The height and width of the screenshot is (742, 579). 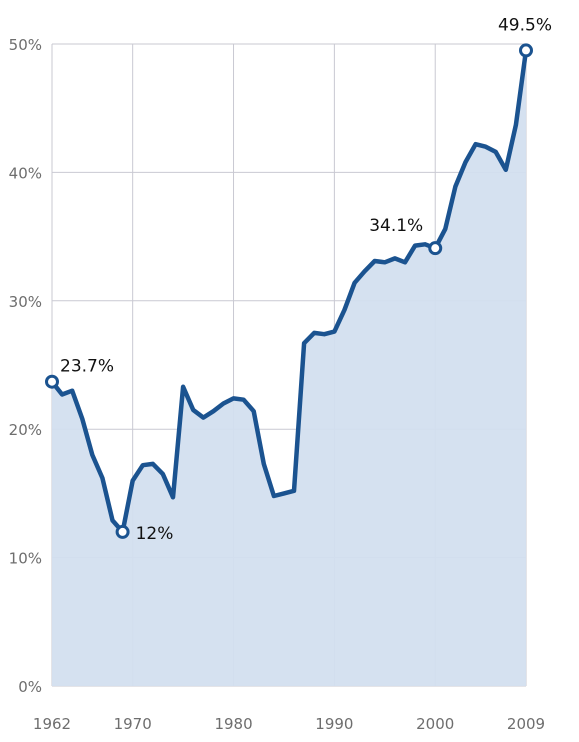 What do you see at coordinates (25, 302) in the screenshot?
I see `y-tick-label: 30%` at bounding box center [25, 302].